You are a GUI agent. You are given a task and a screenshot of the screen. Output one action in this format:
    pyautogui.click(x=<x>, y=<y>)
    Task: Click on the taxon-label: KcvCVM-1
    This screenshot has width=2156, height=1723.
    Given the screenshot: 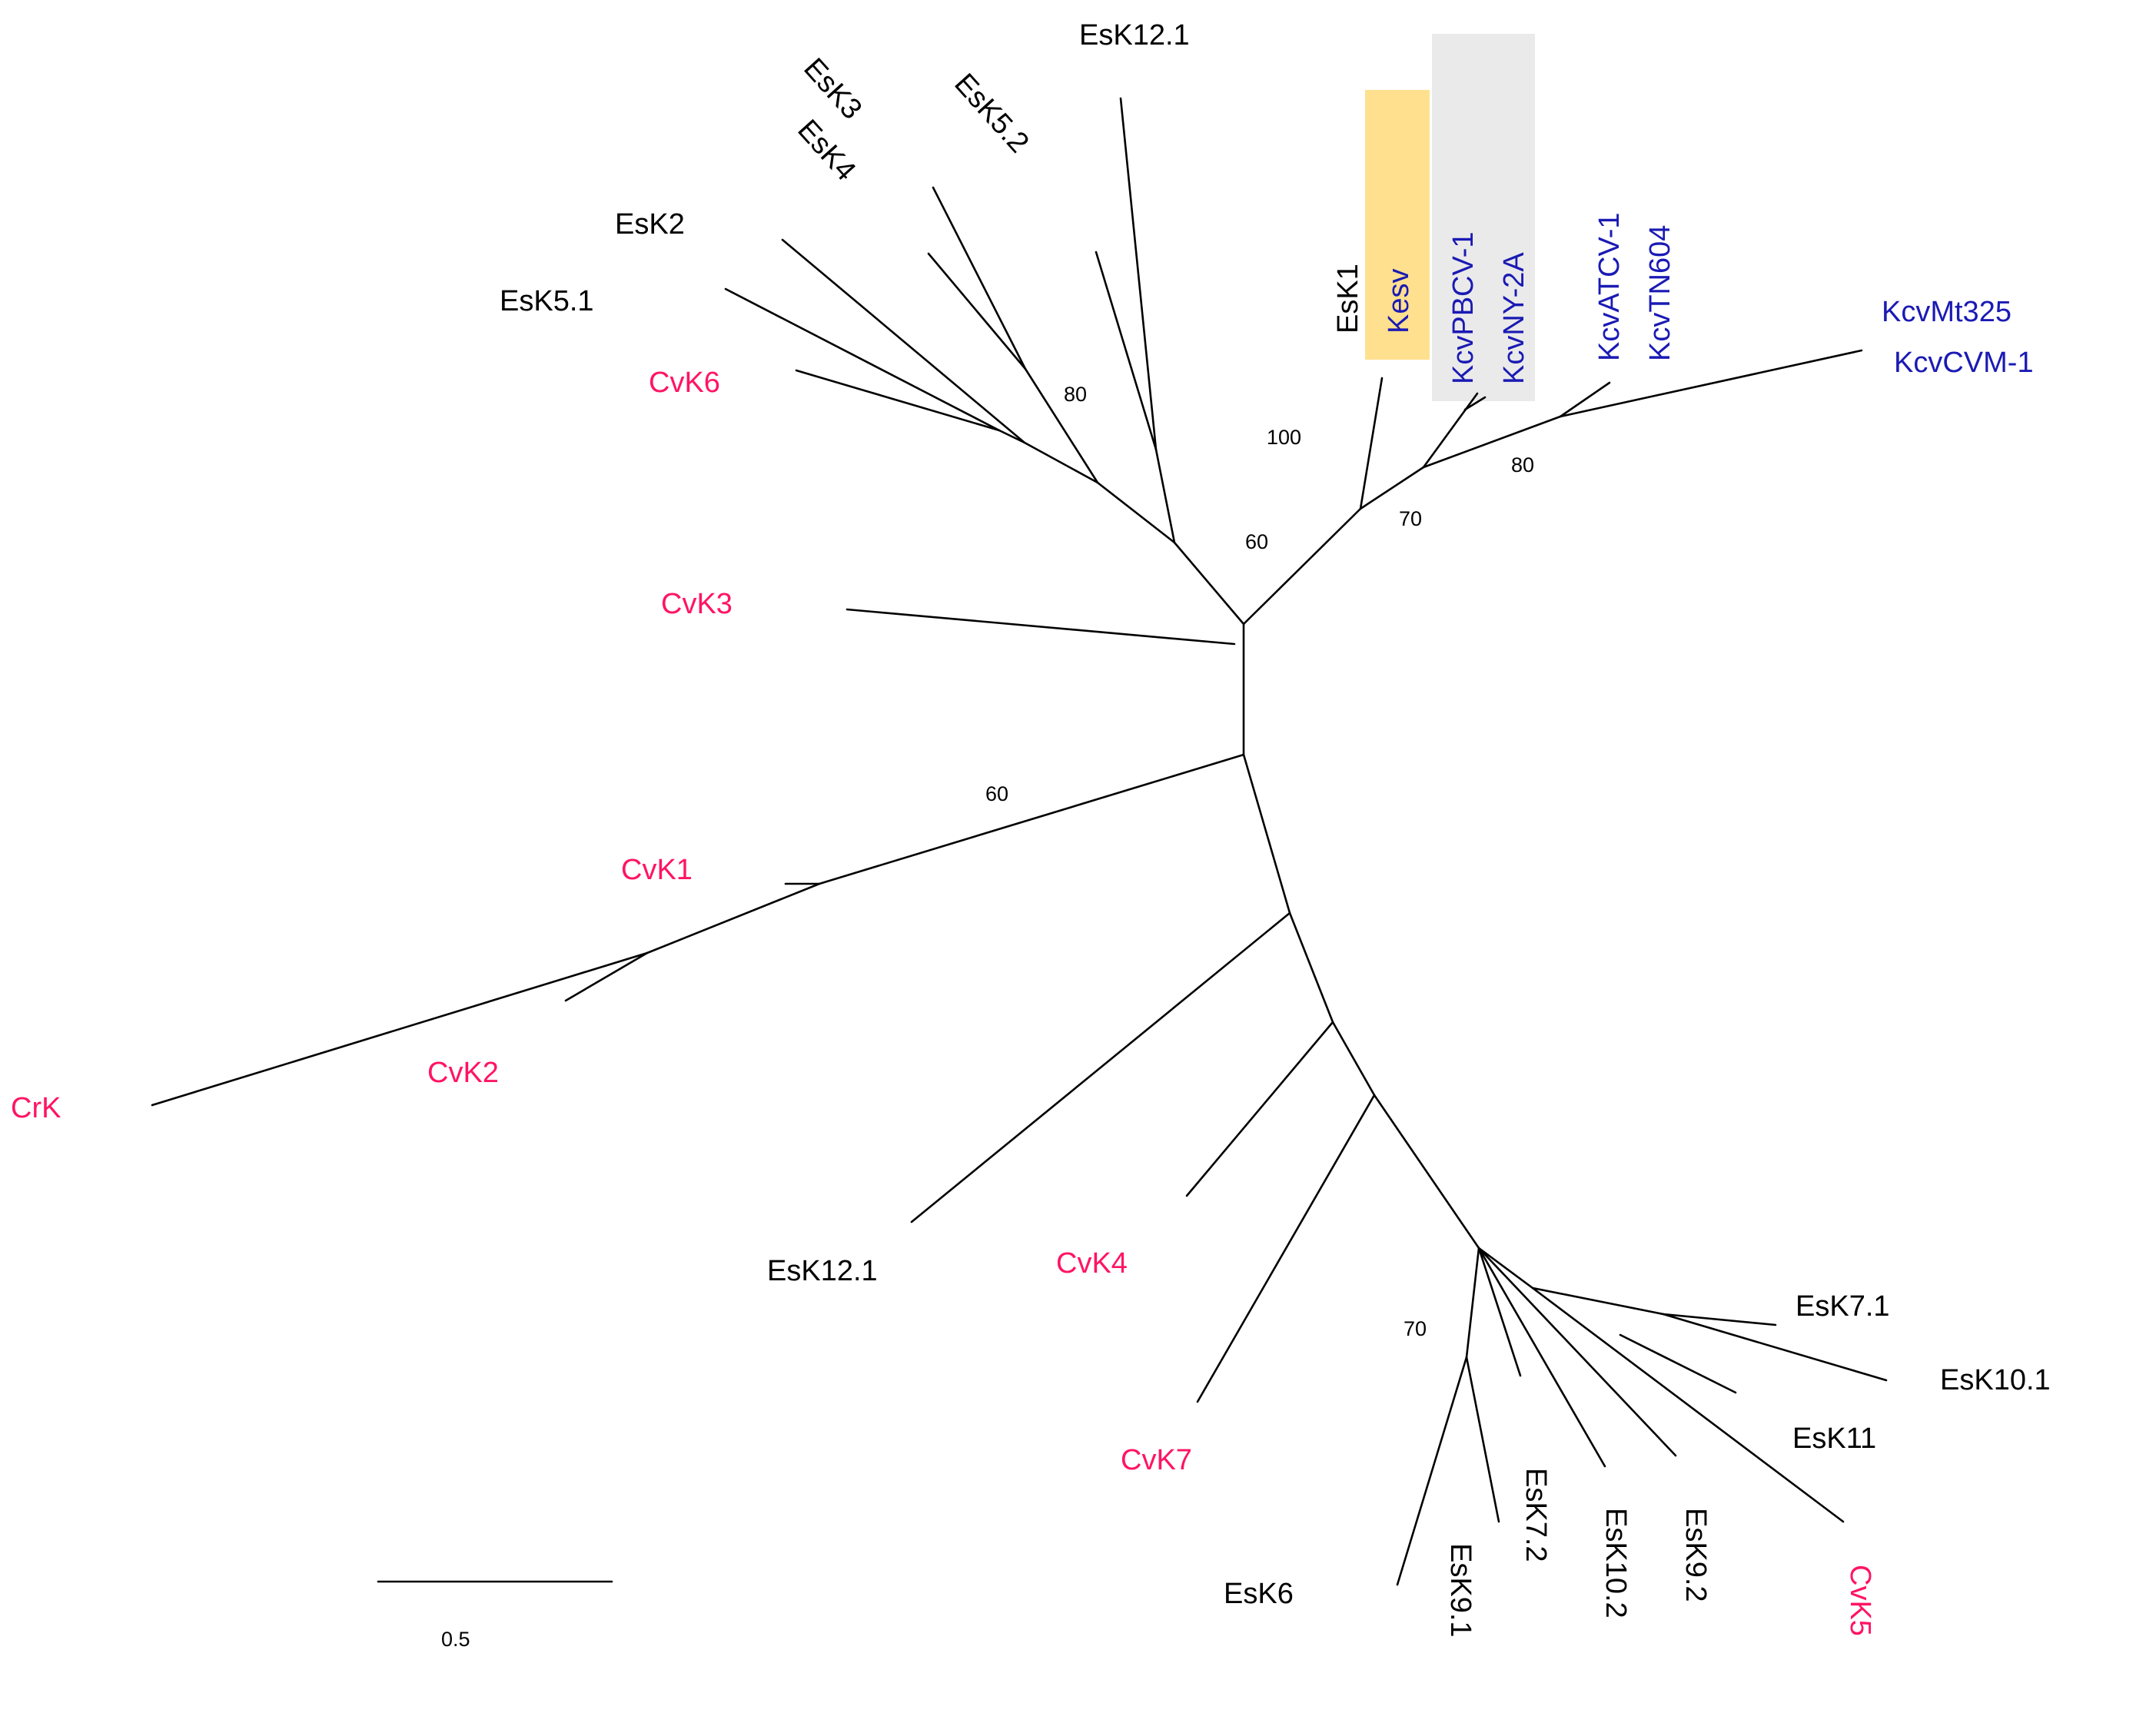 What is the action you would take?
    pyautogui.click(x=1964, y=363)
    